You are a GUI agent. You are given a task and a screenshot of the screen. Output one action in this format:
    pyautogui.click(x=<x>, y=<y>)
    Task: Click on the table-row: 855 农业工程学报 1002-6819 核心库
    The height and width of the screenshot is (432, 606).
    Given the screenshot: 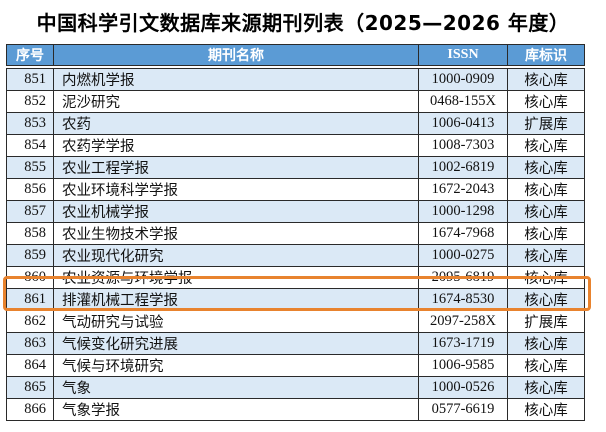 What is the action you would take?
    pyautogui.click(x=295, y=167)
    